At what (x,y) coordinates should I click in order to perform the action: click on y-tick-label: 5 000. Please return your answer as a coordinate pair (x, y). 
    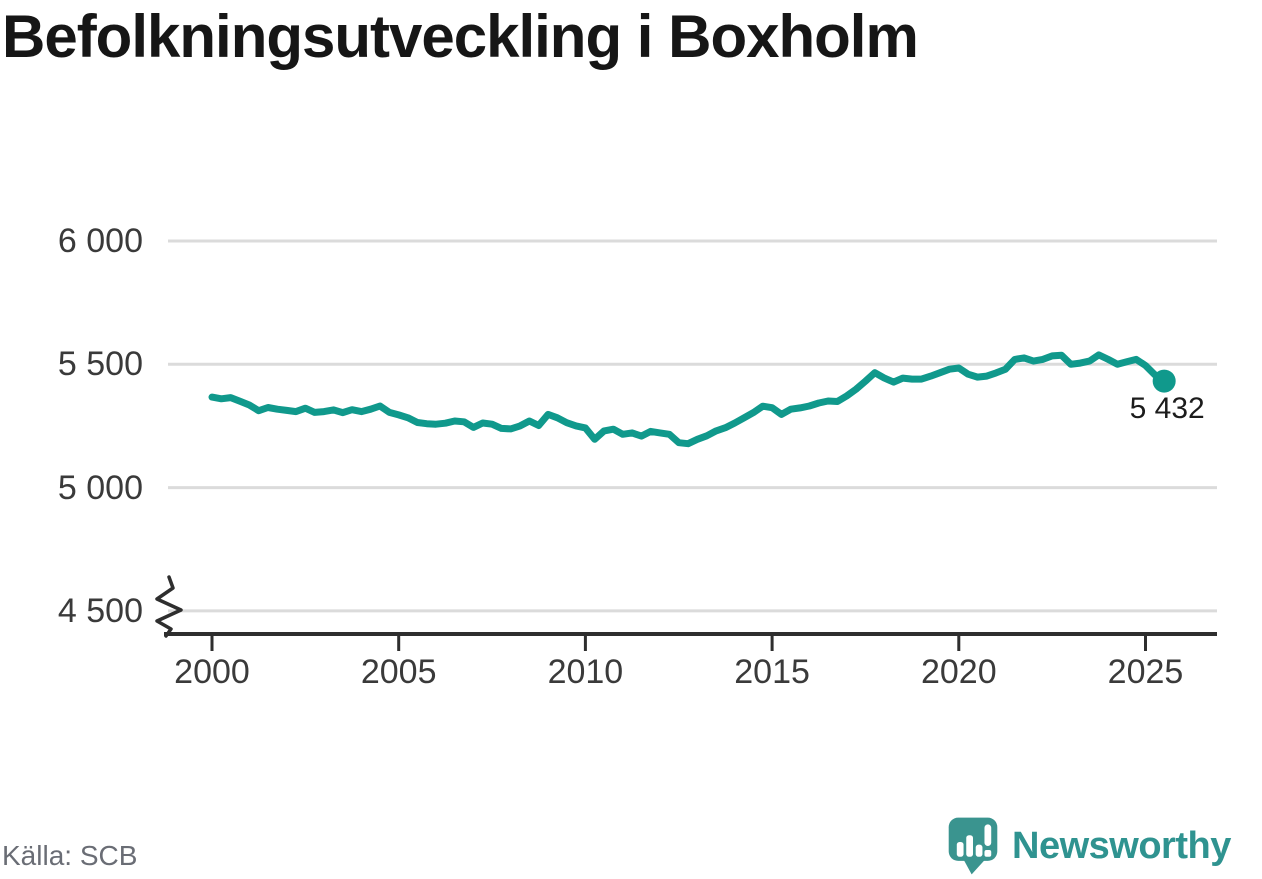
    Looking at the image, I should click on (100, 487).